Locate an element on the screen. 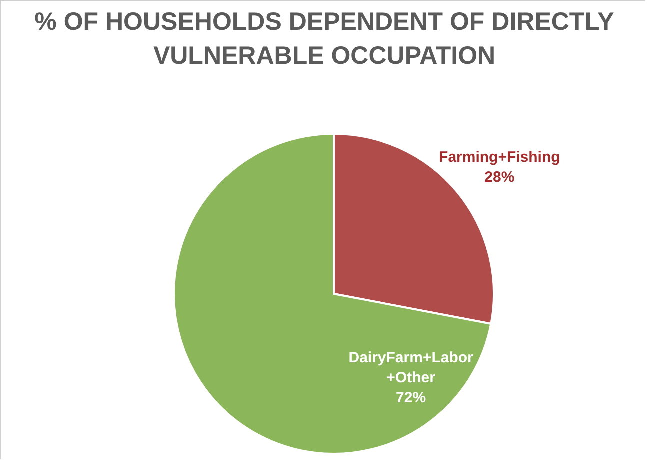 This screenshot has width=647, height=461. slice-label: DairyFarm+Labor+Other is located at coordinates (411, 368).